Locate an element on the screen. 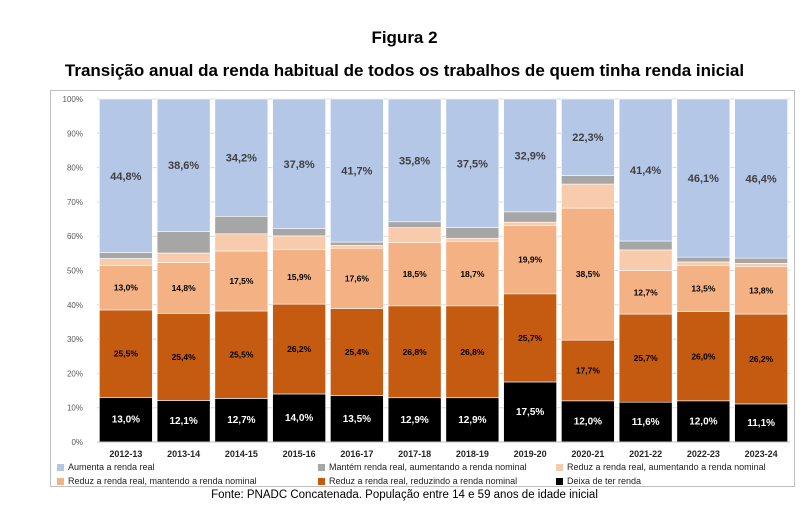 The width and height of the screenshot is (809, 519). data-label: 26,8% is located at coordinates (415, 352).